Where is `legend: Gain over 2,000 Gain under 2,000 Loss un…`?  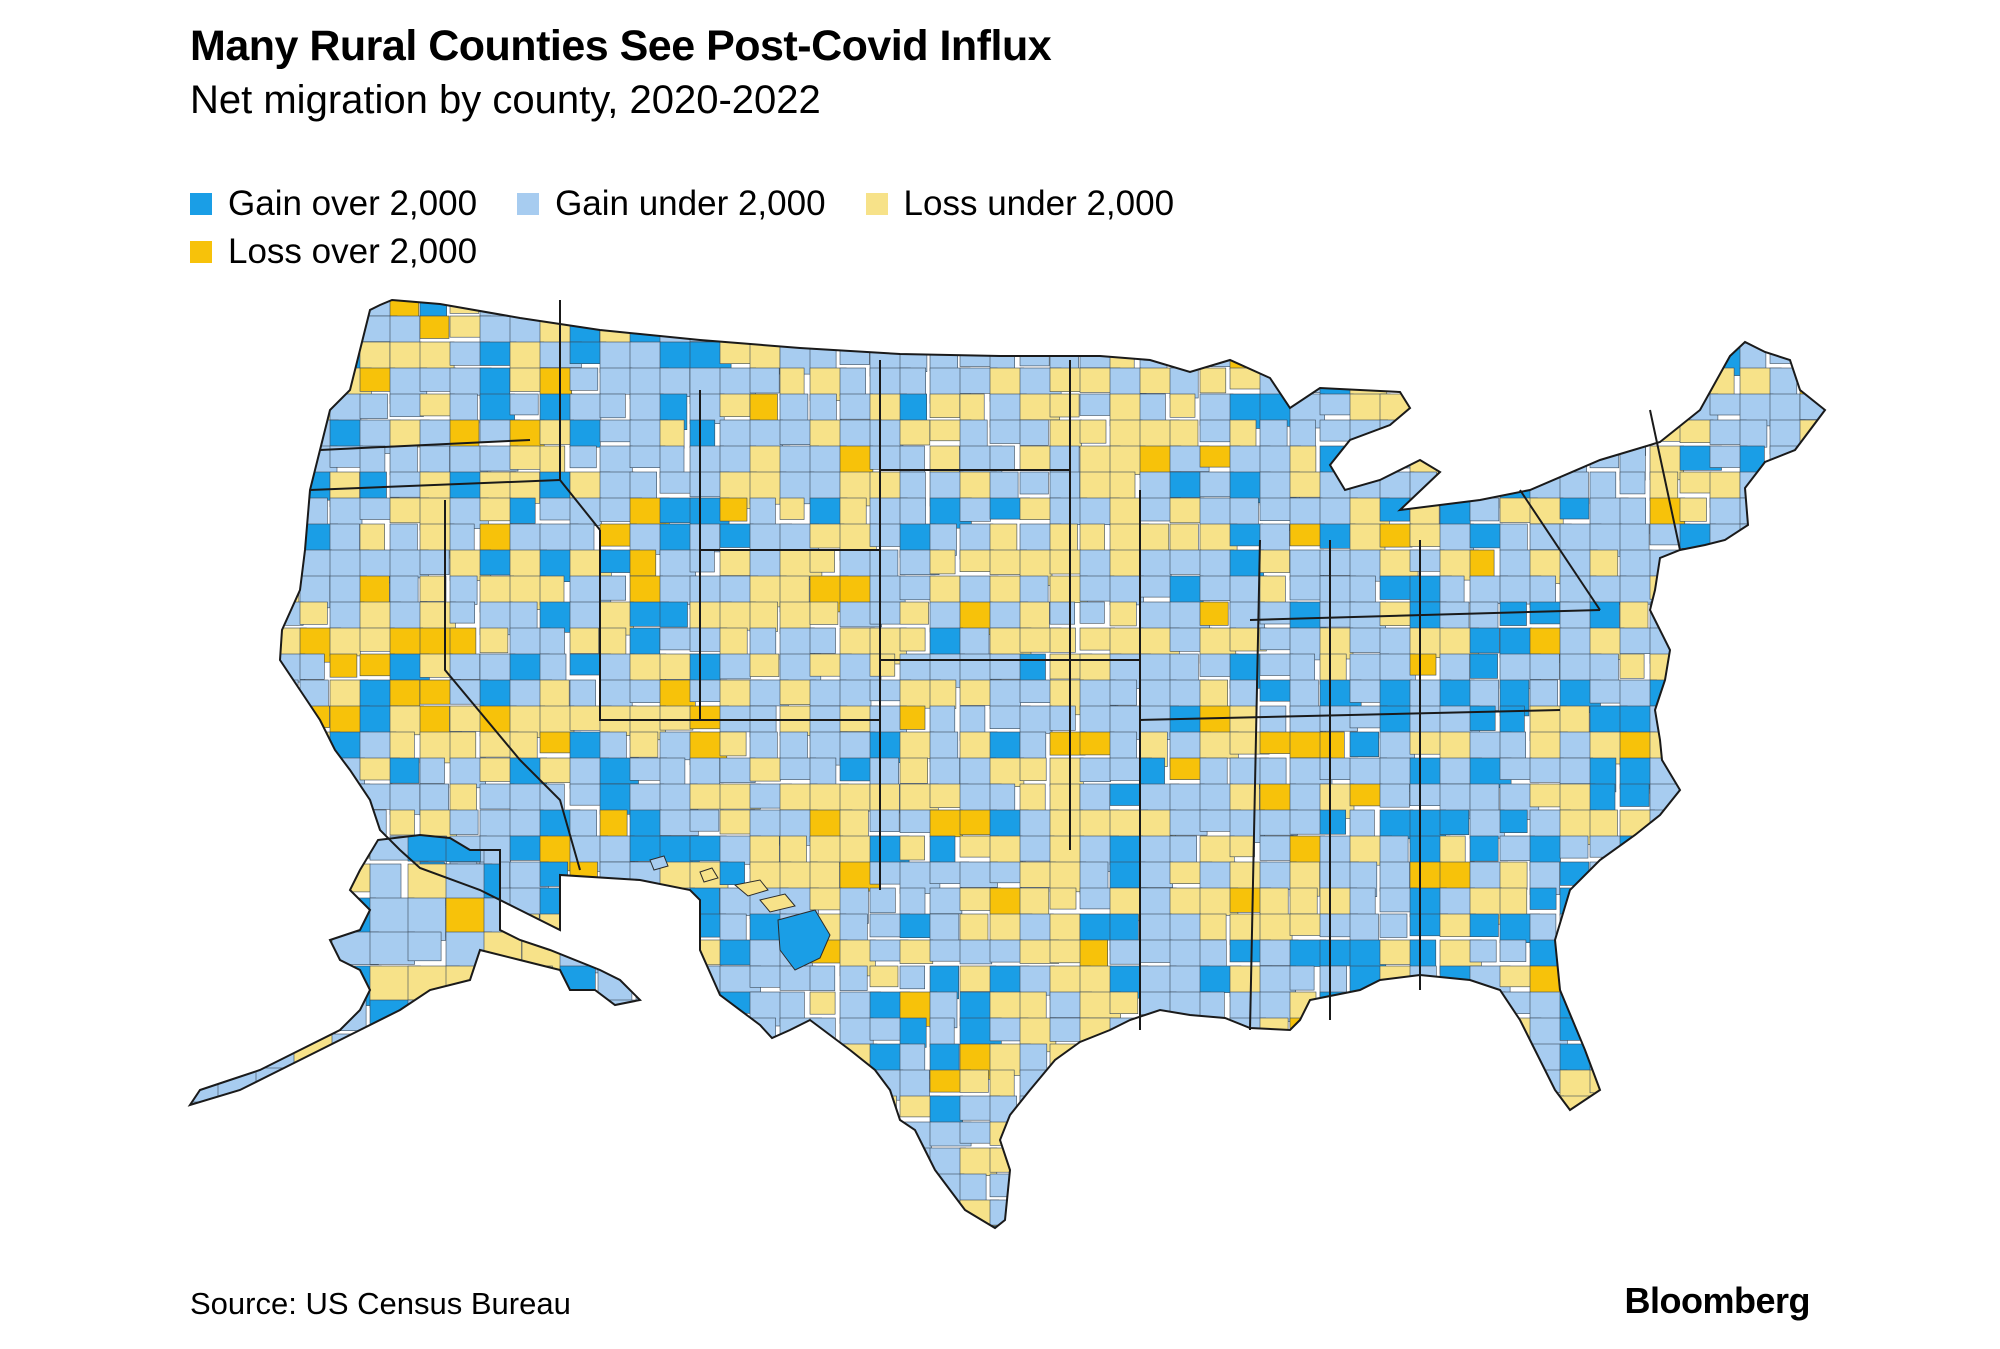
legend: Gain over 2,000 Gain under 2,000 Loss un… is located at coordinates (790, 228).